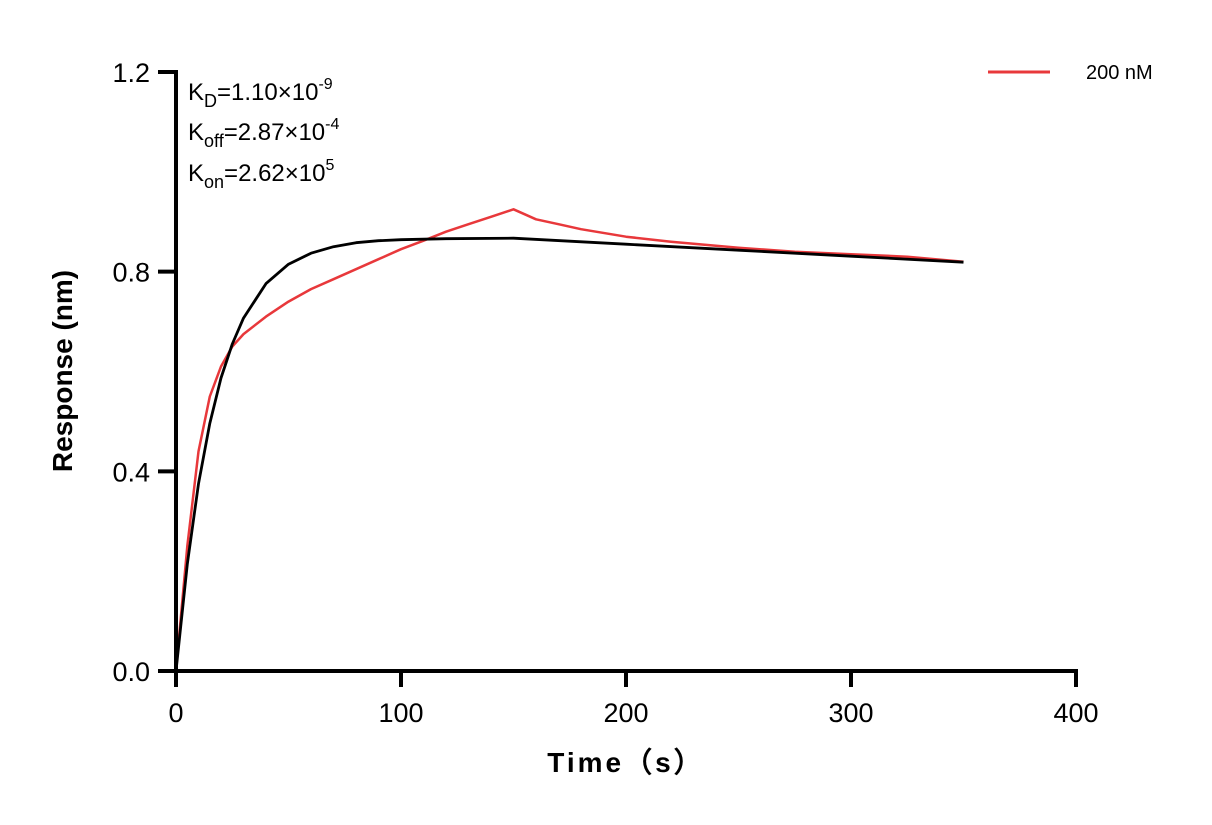 The image size is (1212, 825). I want to click on x-tick-label: 100, so click(400, 713).